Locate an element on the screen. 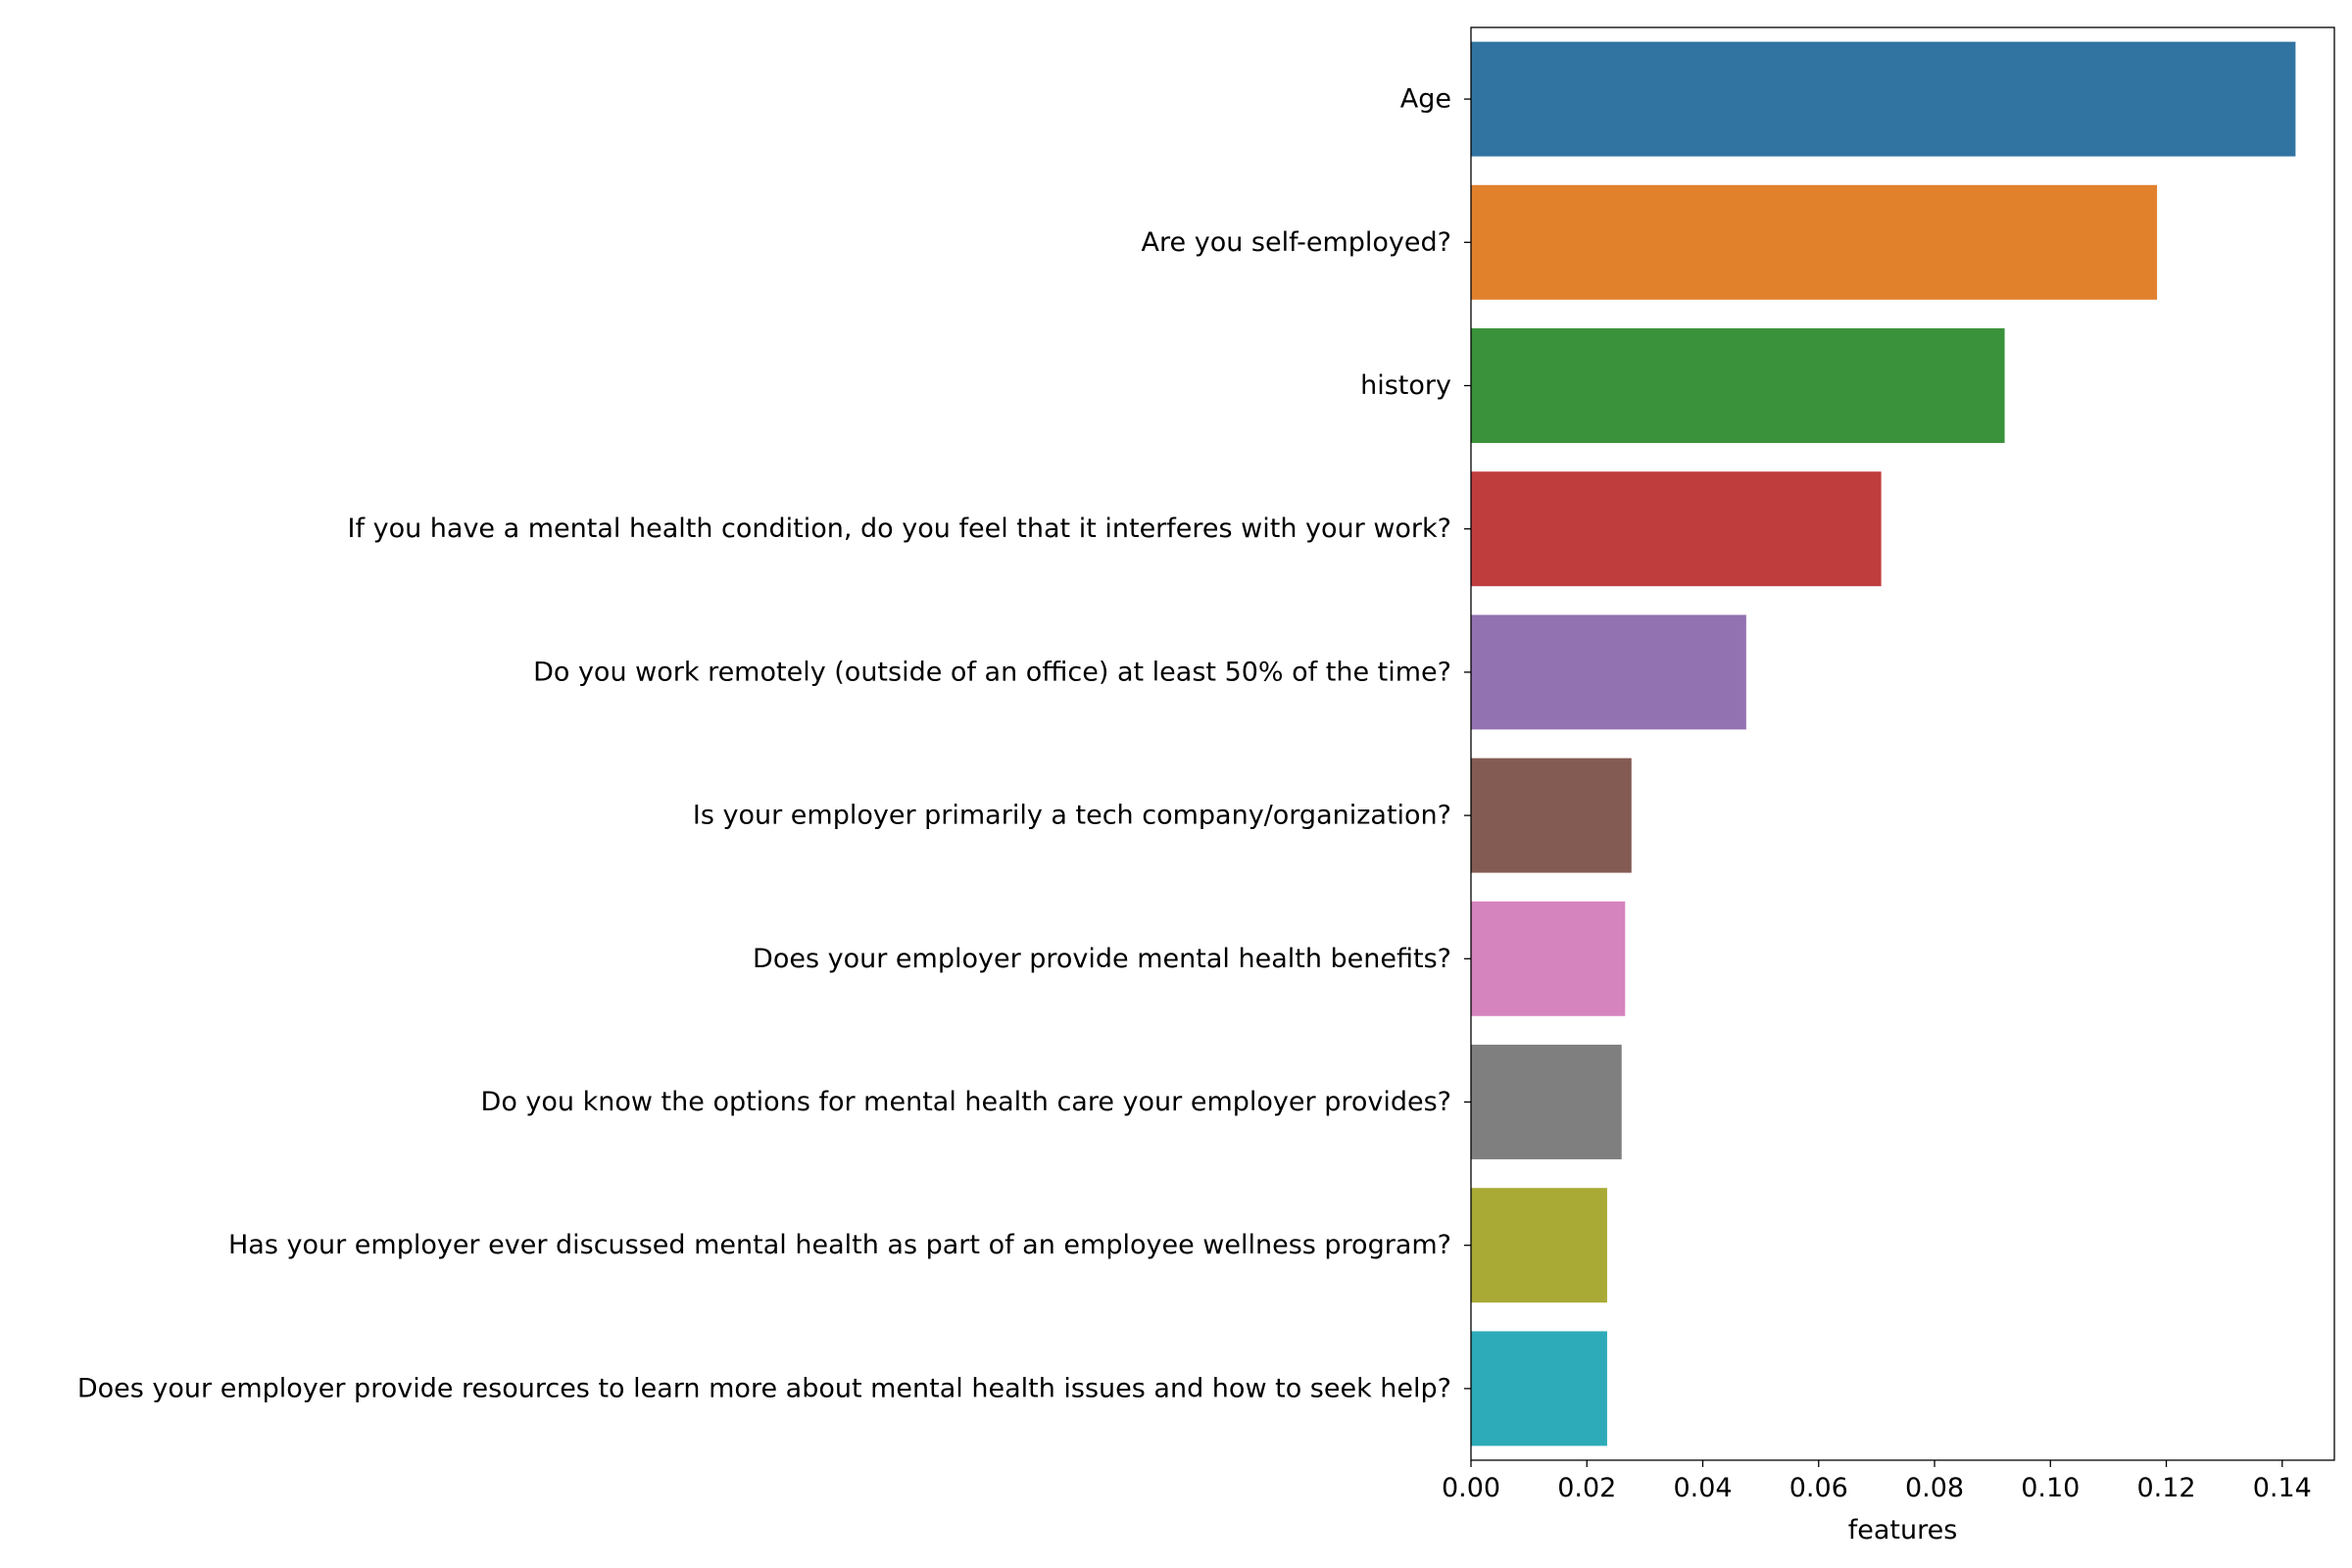  x-tick-label: 0.00 is located at coordinates (1471, 1488).